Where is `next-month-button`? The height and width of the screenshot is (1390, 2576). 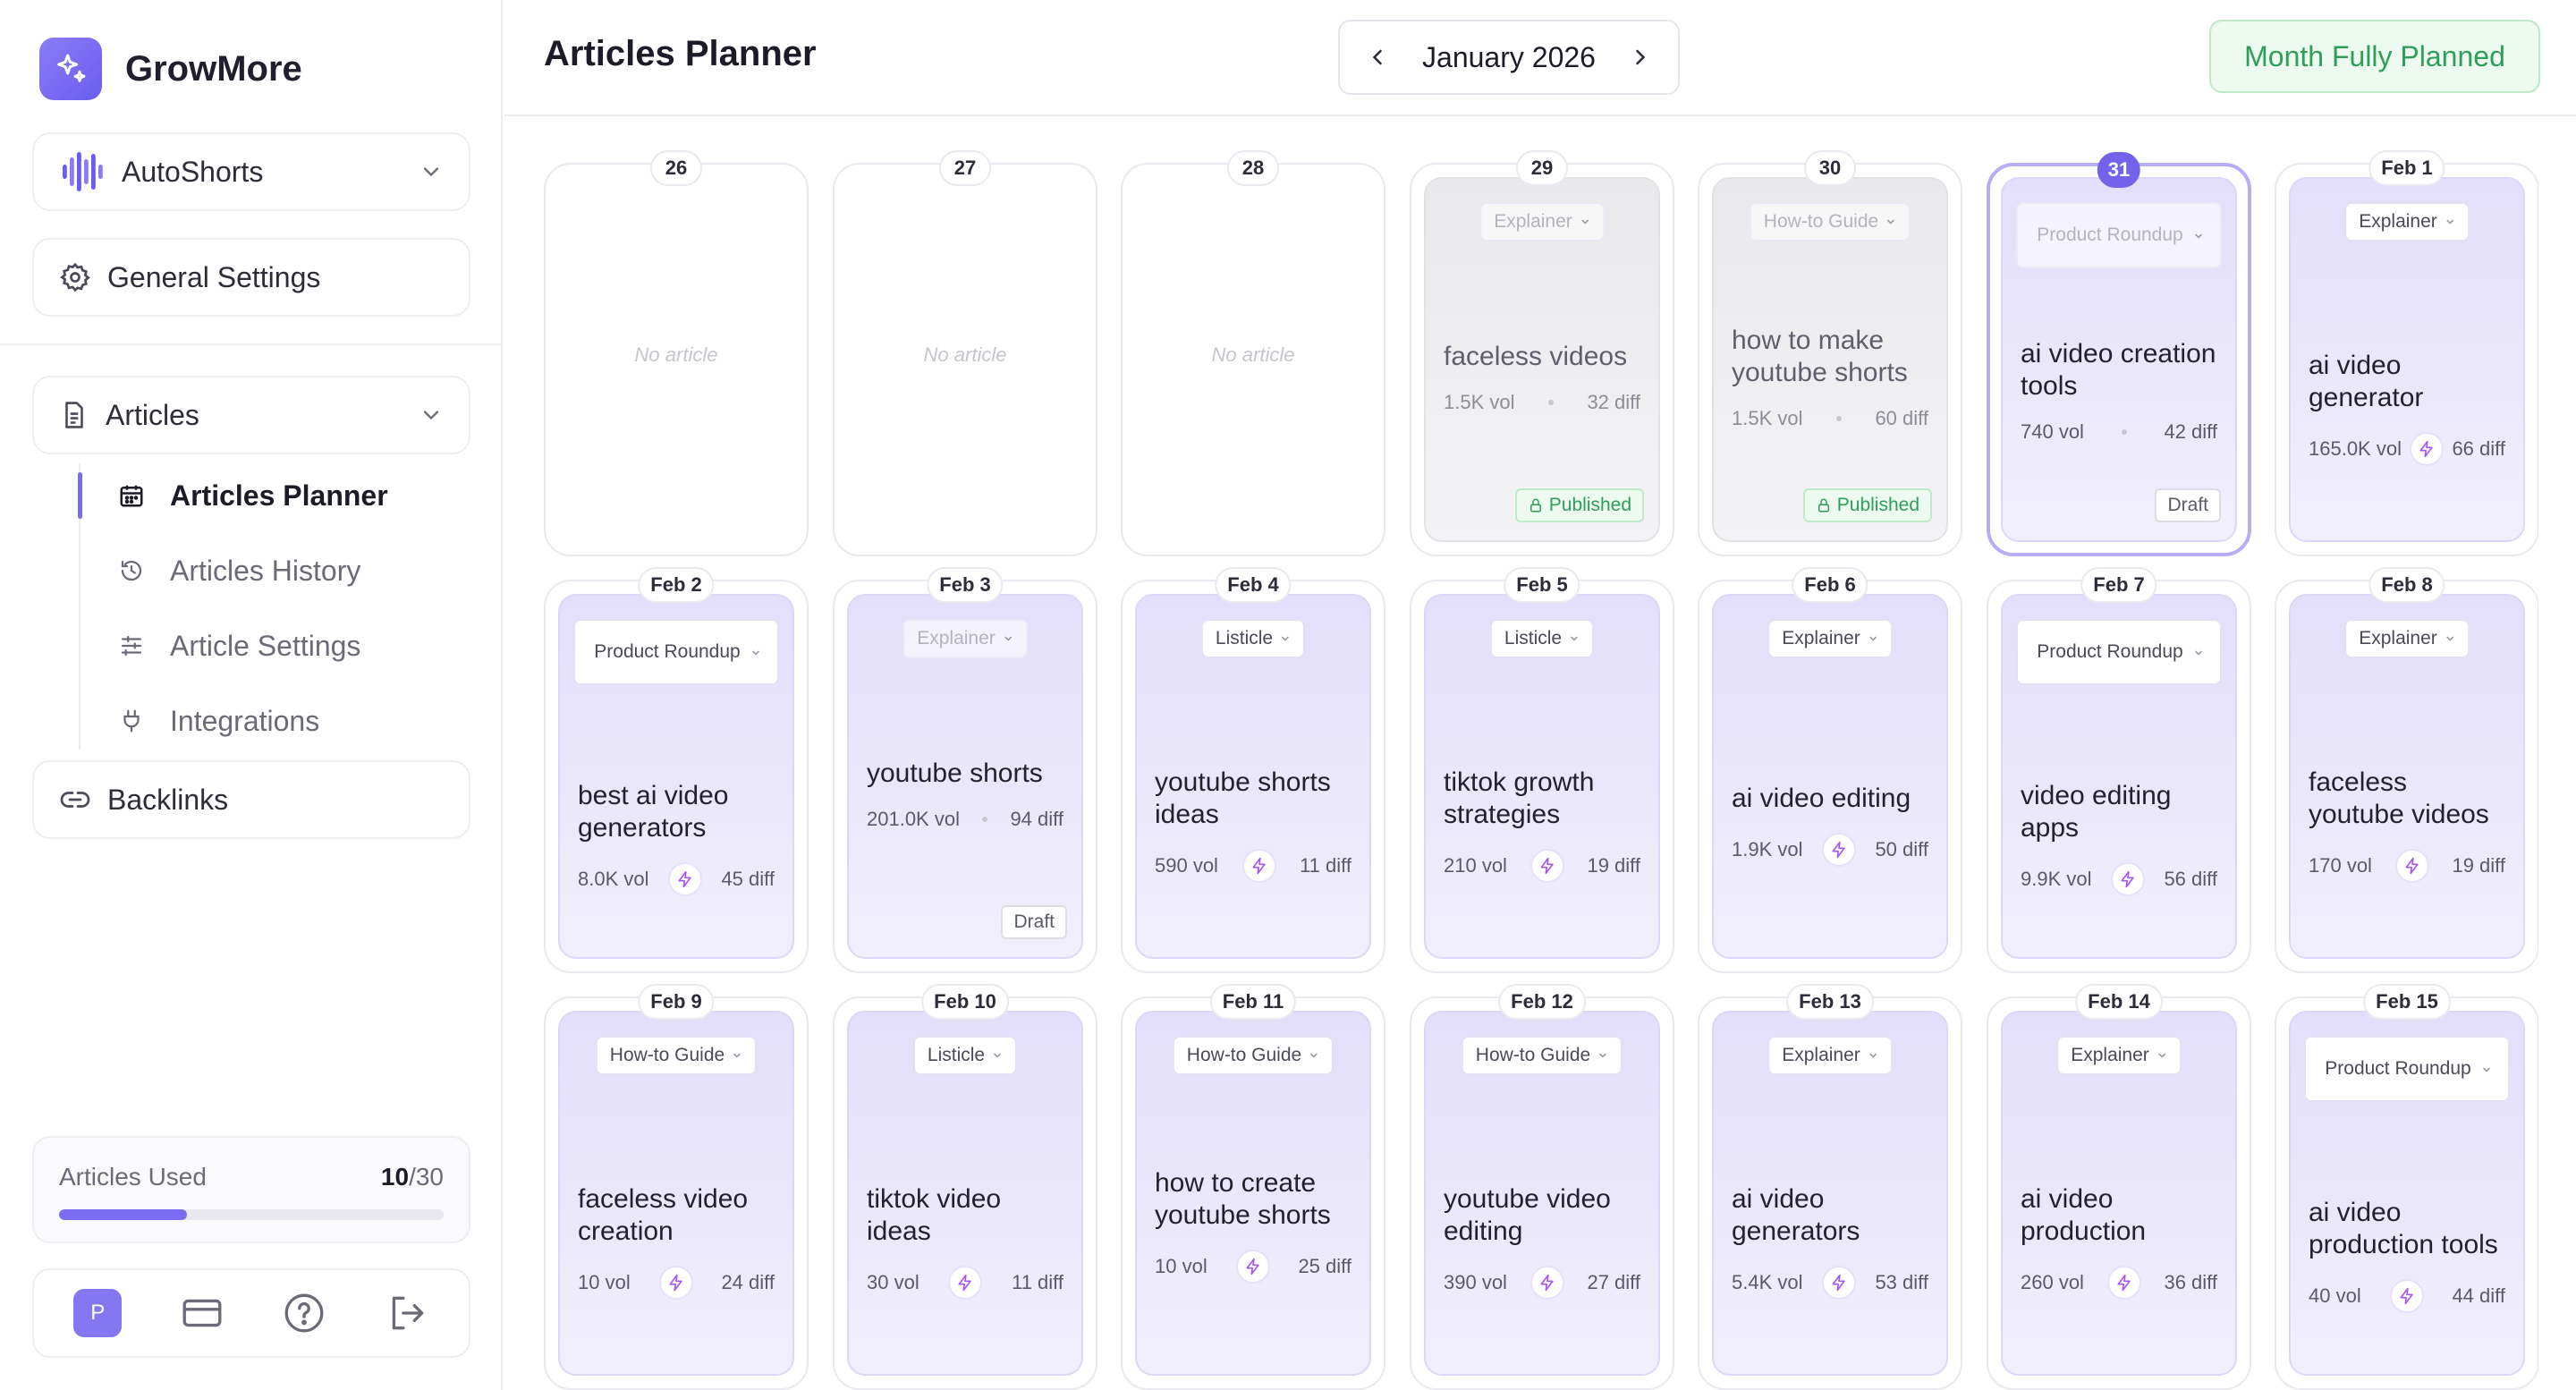
next-month-button is located at coordinates (1640, 57).